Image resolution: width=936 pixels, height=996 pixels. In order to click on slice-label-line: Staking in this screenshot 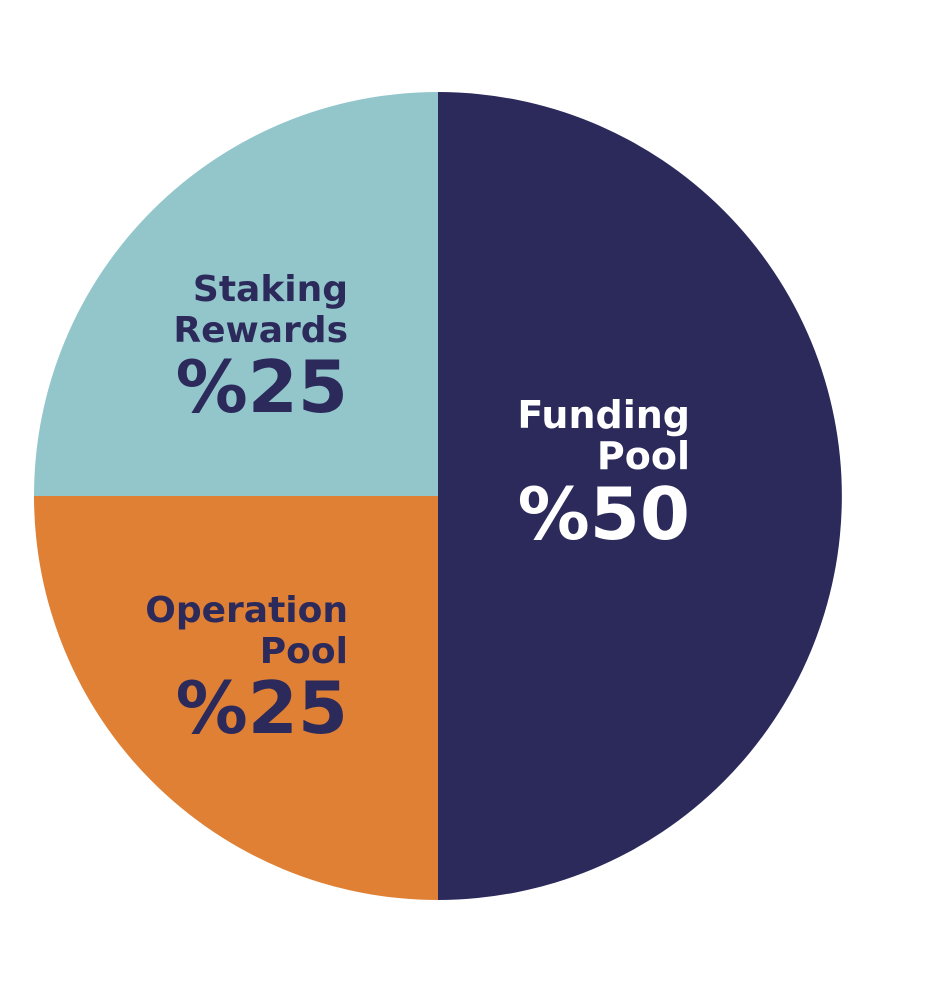, I will do `click(270, 289)`.